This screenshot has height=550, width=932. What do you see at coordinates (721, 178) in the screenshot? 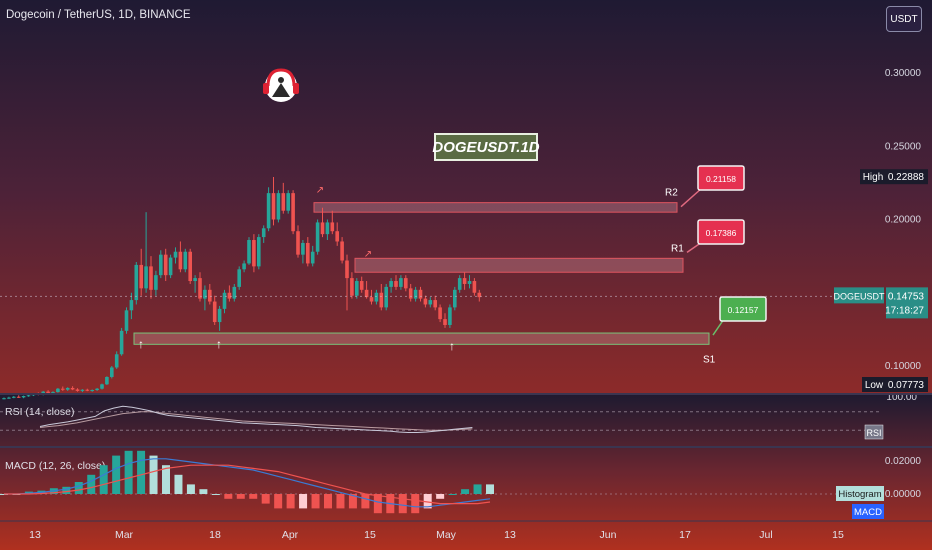
I see `callout-box-r2` at bounding box center [721, 178].